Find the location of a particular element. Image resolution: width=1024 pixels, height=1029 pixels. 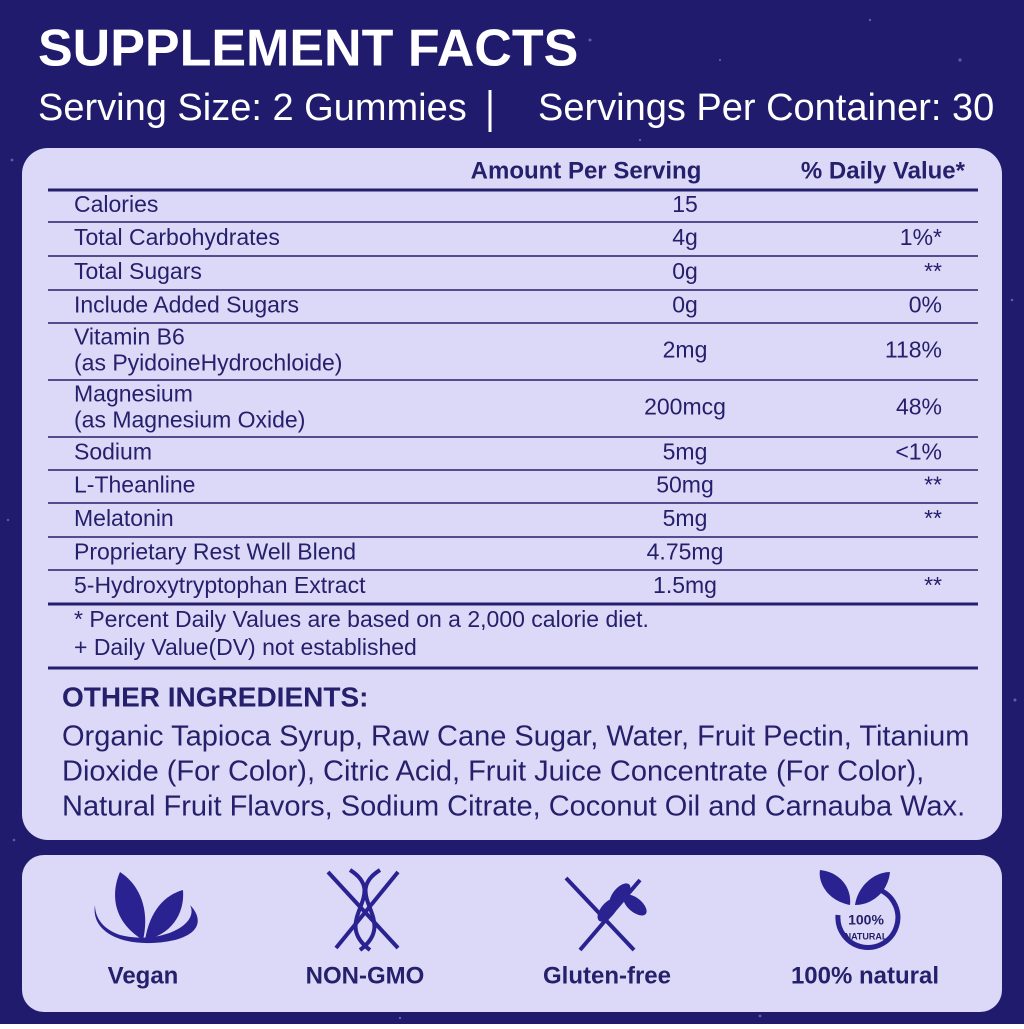

vegan-icon is located at coordinates (146, 908).